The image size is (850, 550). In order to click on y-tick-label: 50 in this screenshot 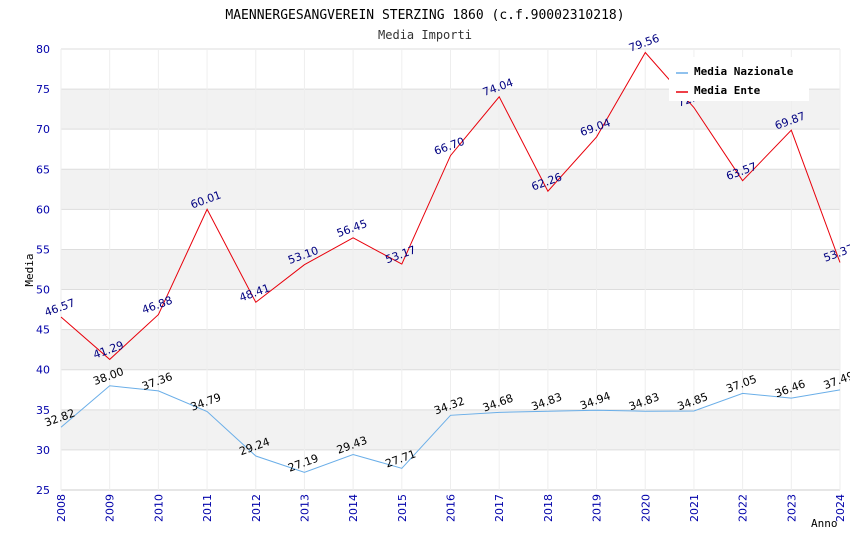, I will do `click(43, 290)`.